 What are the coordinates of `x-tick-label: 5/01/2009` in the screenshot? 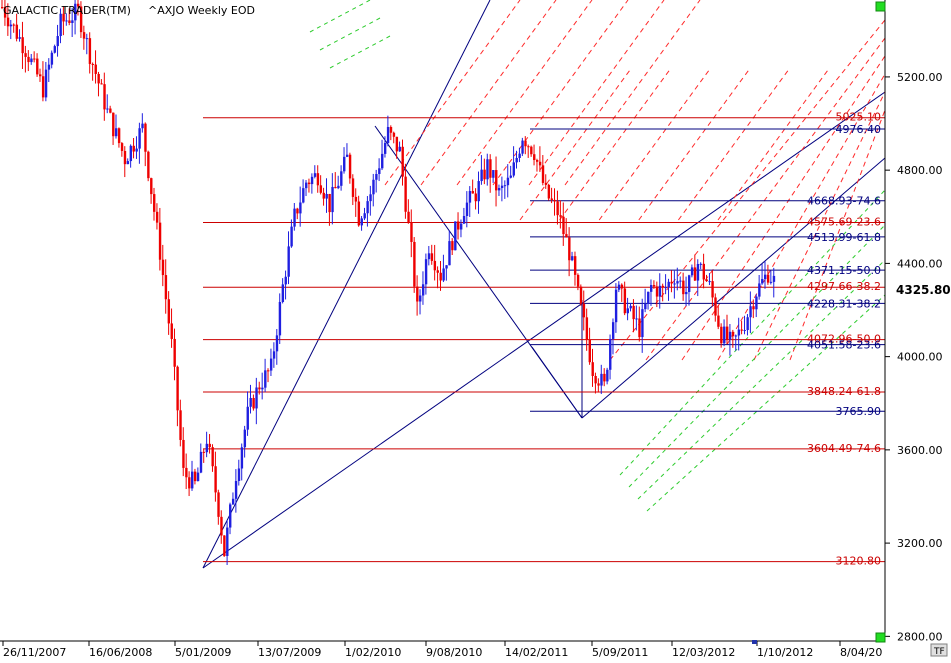 It's located at (203, 652).